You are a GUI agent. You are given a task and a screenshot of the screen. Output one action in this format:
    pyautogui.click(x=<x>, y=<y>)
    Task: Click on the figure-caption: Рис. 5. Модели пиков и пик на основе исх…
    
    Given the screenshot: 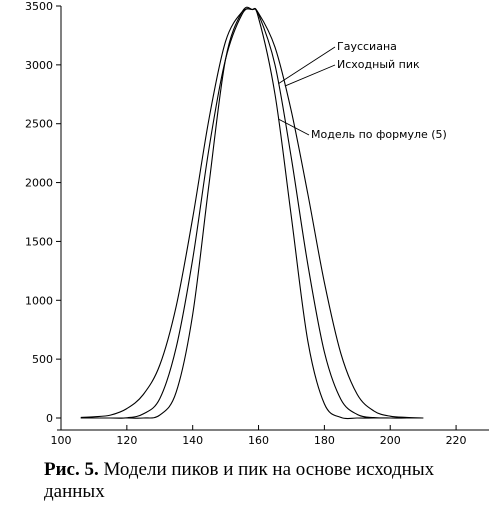 What is the action you would take?
    pyautogui.click(x=264, y=481)
    